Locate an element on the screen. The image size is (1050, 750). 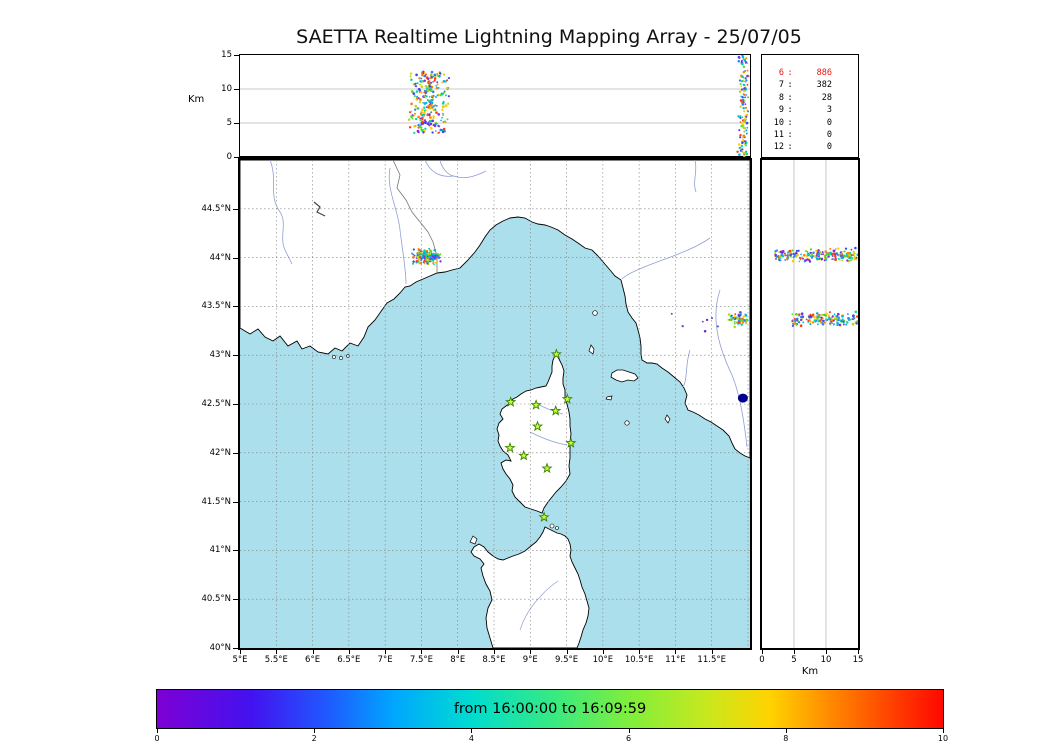
montecristo-island is located at coordinates (627, 423).